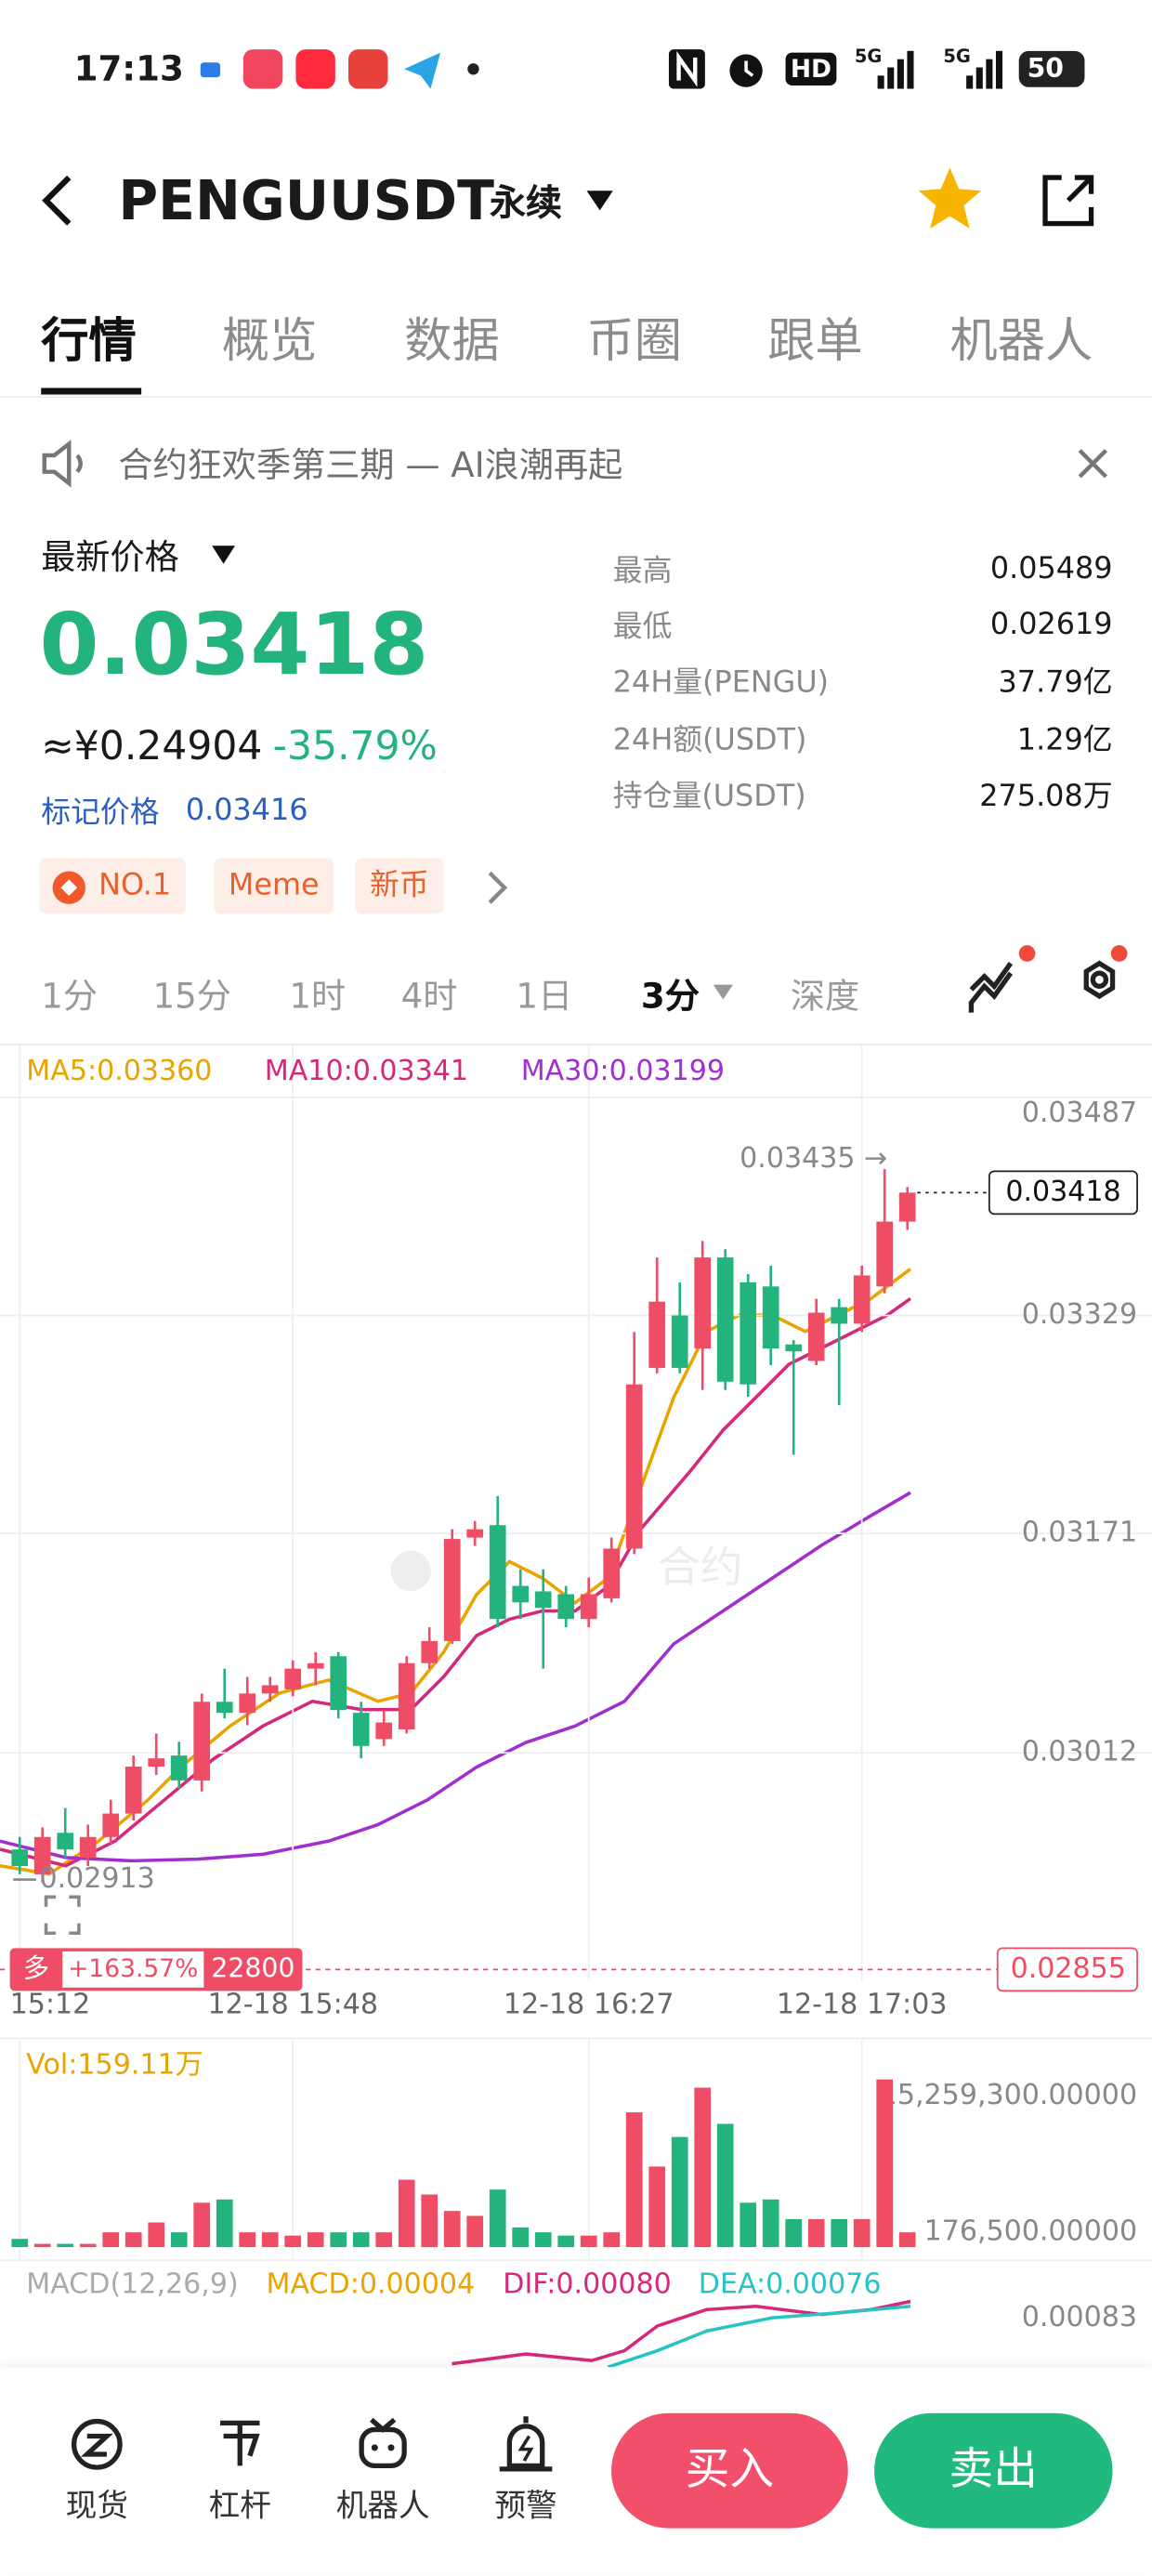 Image resolution: width=1152 pixels, height=2576 pixels. What do you see at coordinates (89, 340) in the screenshot?
I see `tab: 行情` at bounding box center [89, 340].